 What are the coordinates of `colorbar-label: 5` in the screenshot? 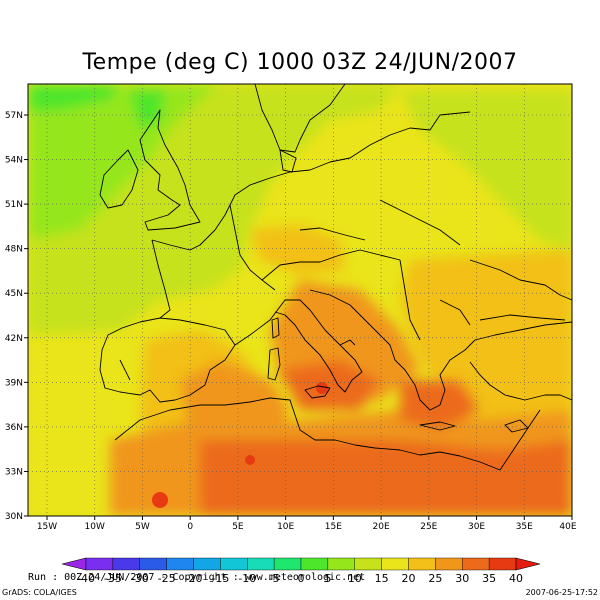 It's located at (327, 578).